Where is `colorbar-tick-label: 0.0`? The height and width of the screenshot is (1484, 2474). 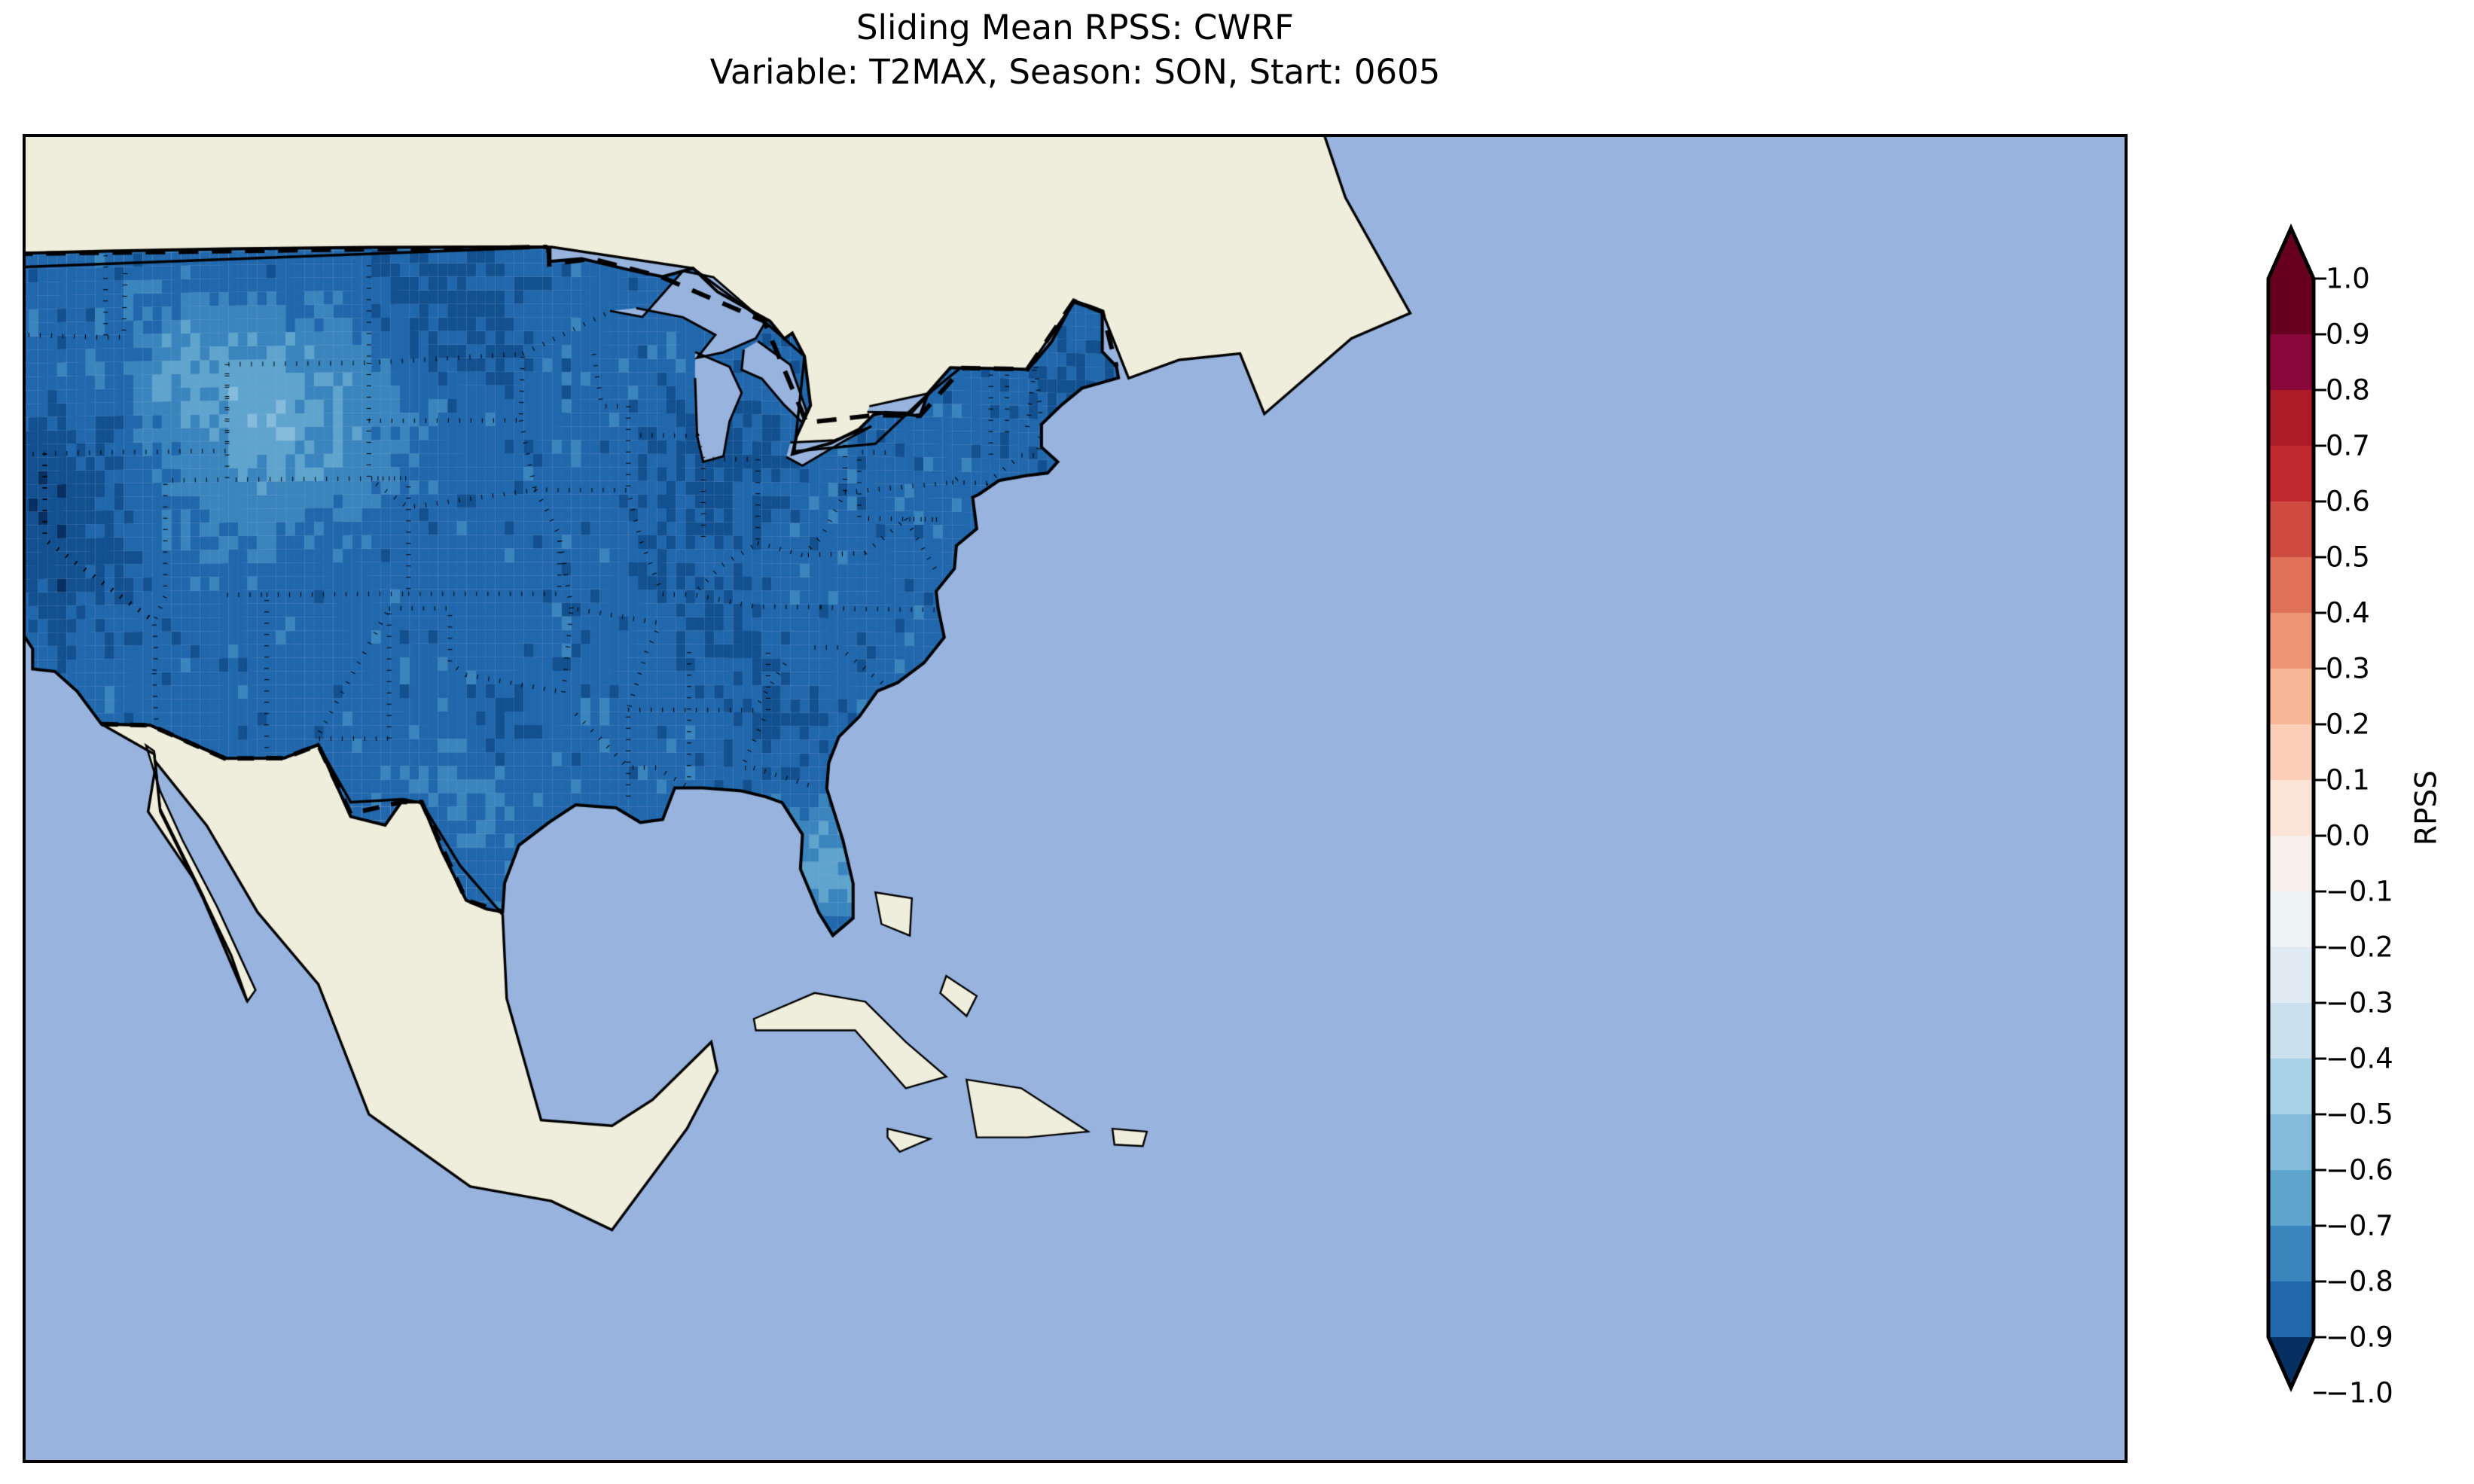
colorbar-tick-label: 0.0 is located at coordinates (2348, 835).